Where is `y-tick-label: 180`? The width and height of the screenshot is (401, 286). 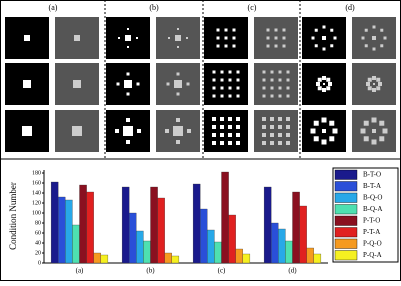
y-tick-label: 180 is located at coordinates (36, 173).